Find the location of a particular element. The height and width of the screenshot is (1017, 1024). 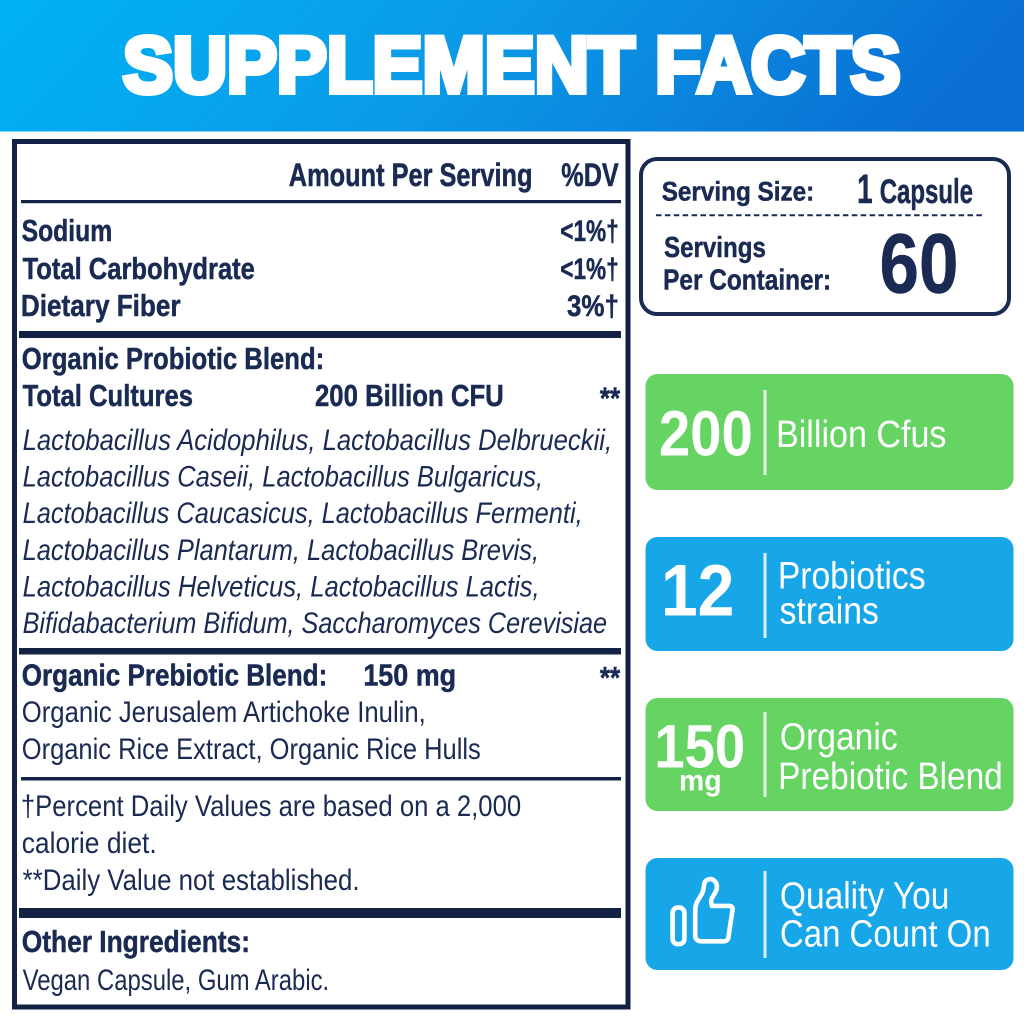

svg-text: SUPPLEMENT FACTS is located at coordinates (512, 65).